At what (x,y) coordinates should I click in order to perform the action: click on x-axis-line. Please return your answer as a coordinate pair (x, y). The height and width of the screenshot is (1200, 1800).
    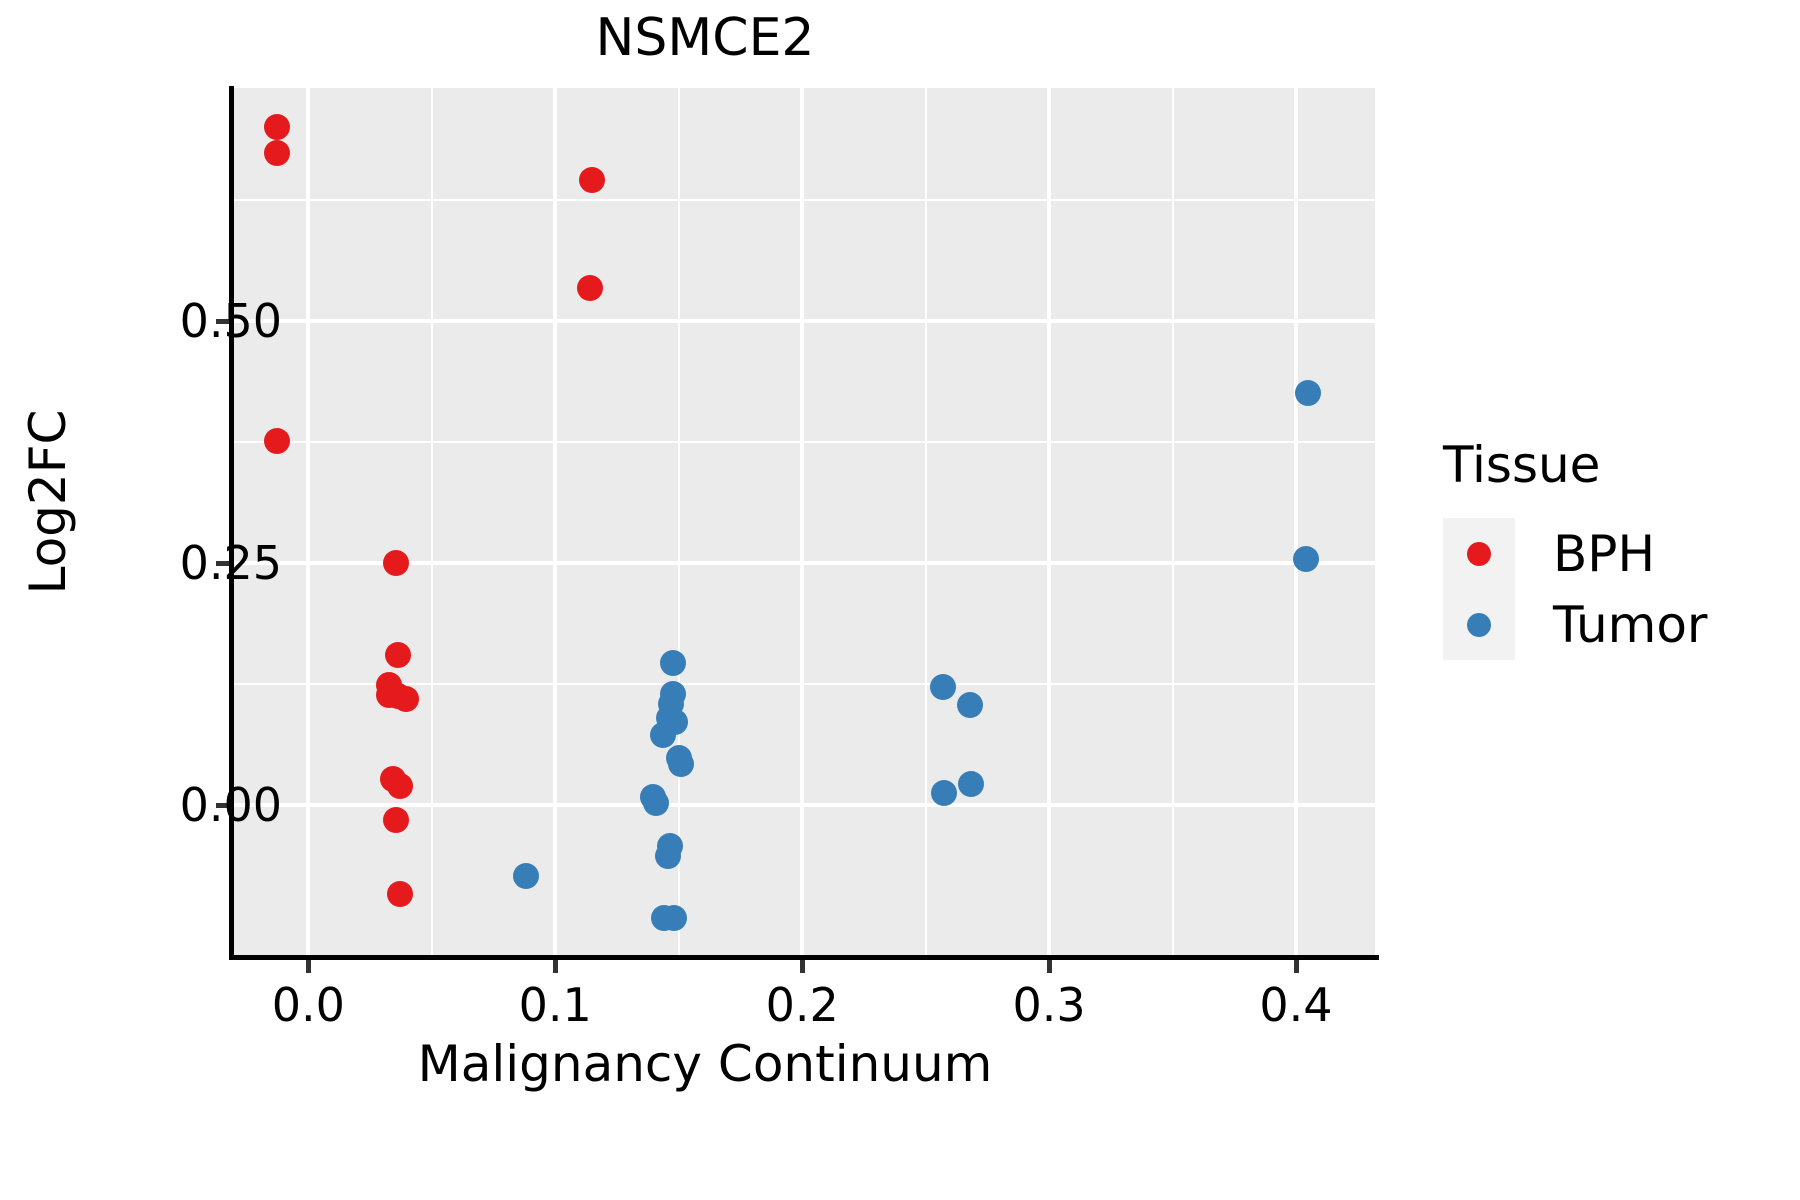
    Looking at the image, I should click on (804, 957).